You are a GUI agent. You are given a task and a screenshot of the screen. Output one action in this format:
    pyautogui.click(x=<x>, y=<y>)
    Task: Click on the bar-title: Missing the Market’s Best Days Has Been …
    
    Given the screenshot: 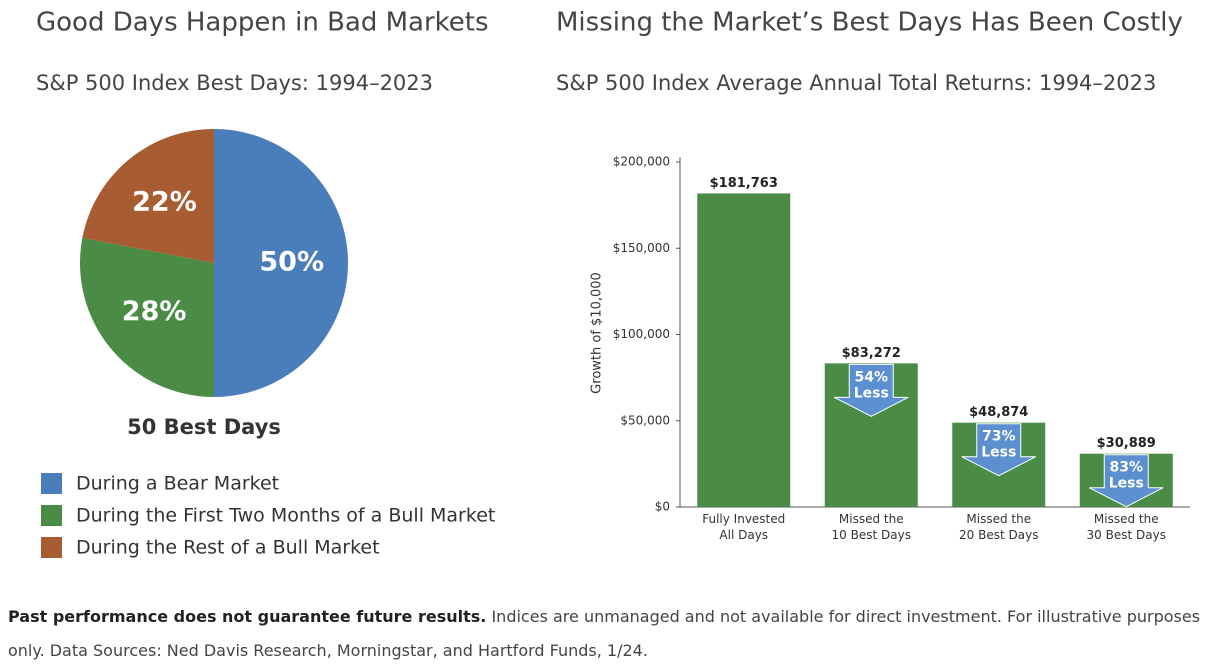 What is the action you would take?
    pyautogui.click(x=869, y=23)
    